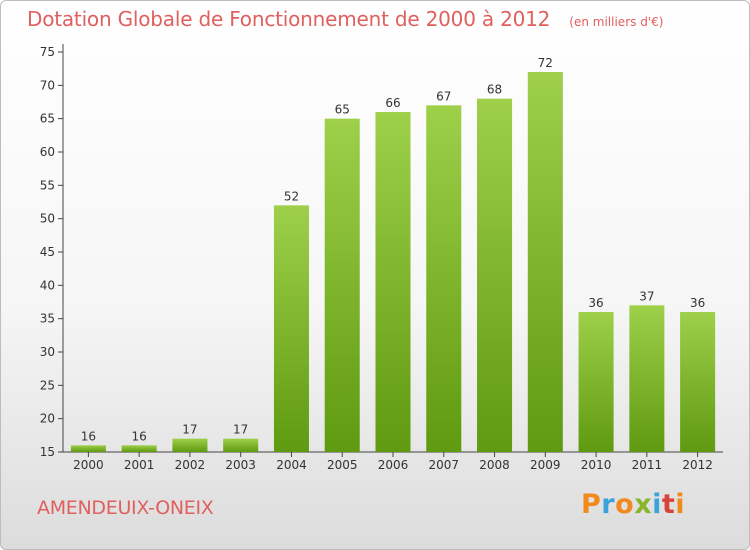 This screenshot has width=750, height=550. Describe the element at coordinates (139, 448) in the screenshot. I see `bar-2001` at that location.